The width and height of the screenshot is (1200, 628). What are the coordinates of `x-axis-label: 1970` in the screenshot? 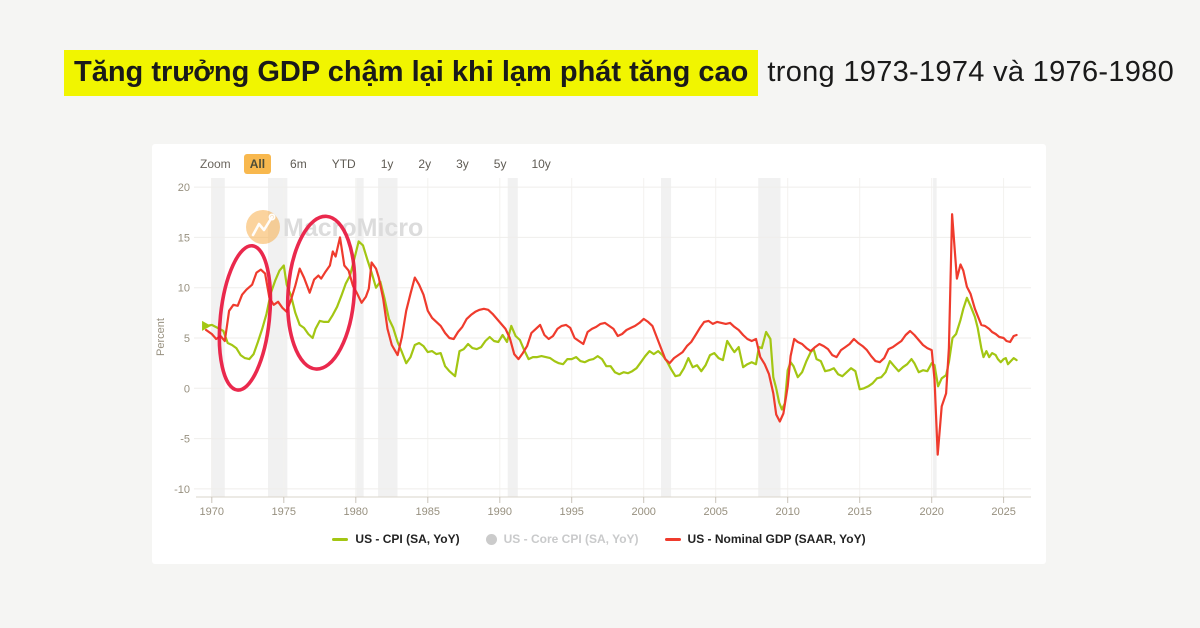 It's located at (212, 512).